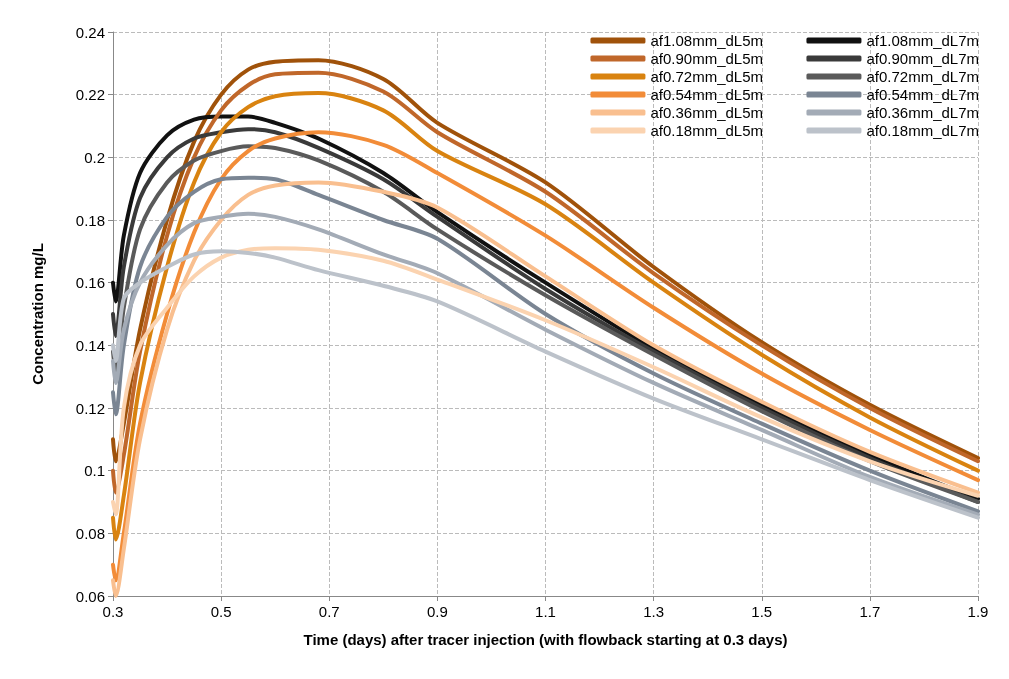  Describe the element at coordinates (706, 94) in the screenshot. I see `legend-label: af0.54mm_dL5m` at that location.